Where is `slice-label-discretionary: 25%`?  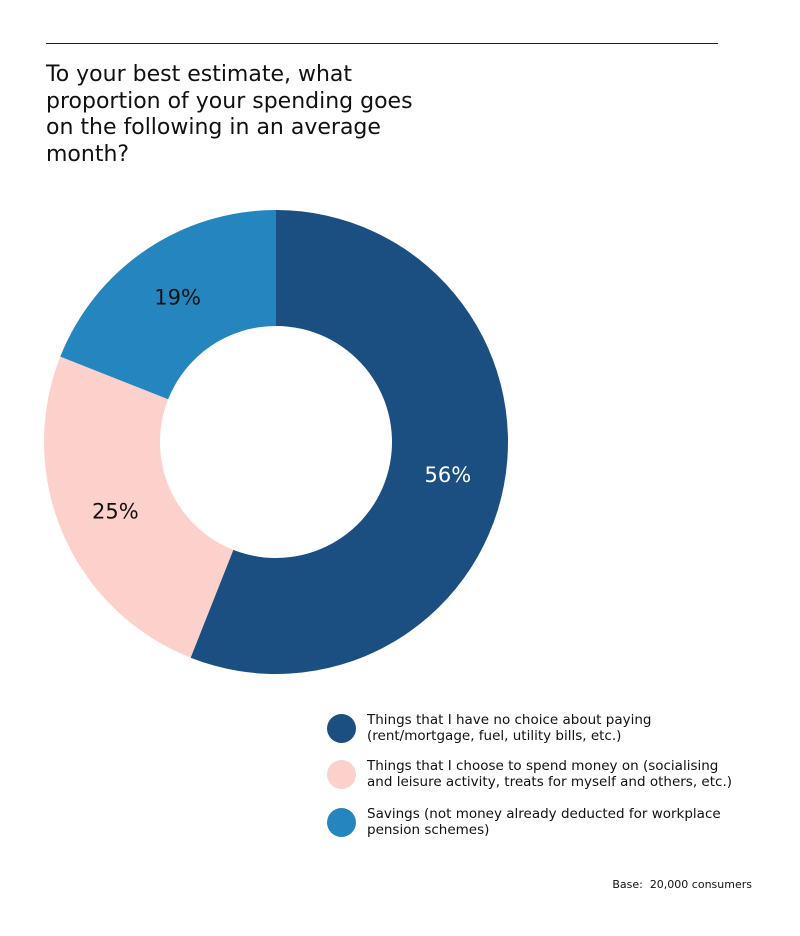
slice-label-discretionary: 25% is located at coordinates (115, 512).